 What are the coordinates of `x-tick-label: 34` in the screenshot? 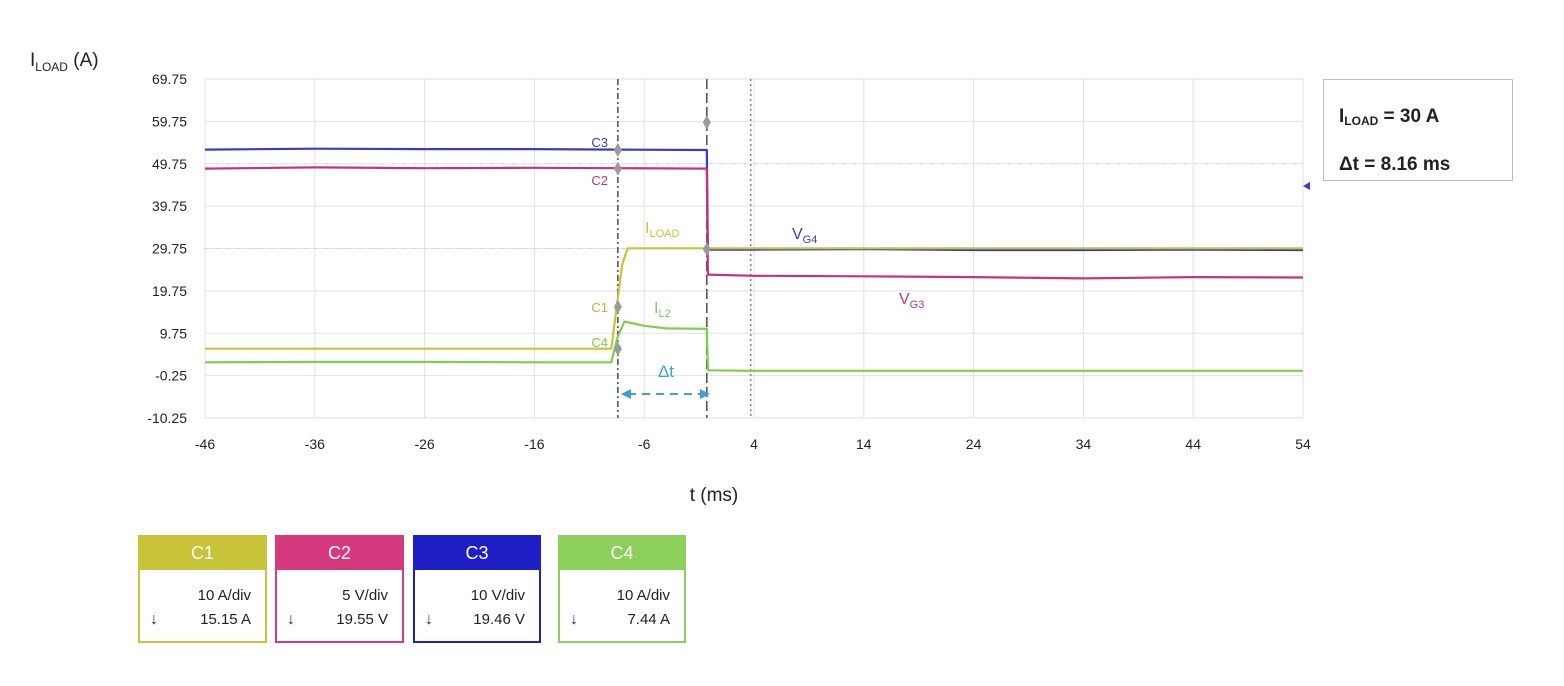 It's located at (1084, 444).